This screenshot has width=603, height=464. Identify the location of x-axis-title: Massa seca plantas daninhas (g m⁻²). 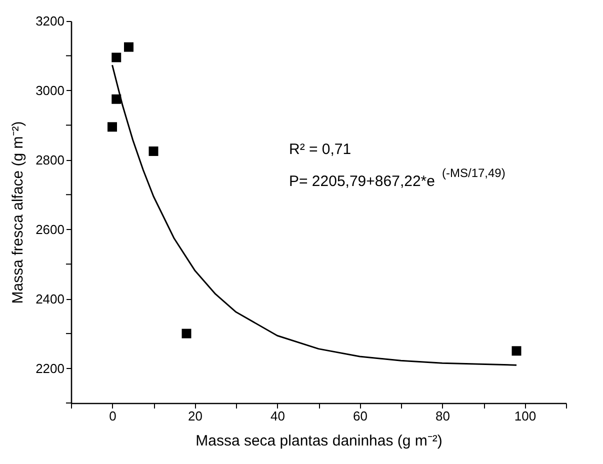
(319, 441).